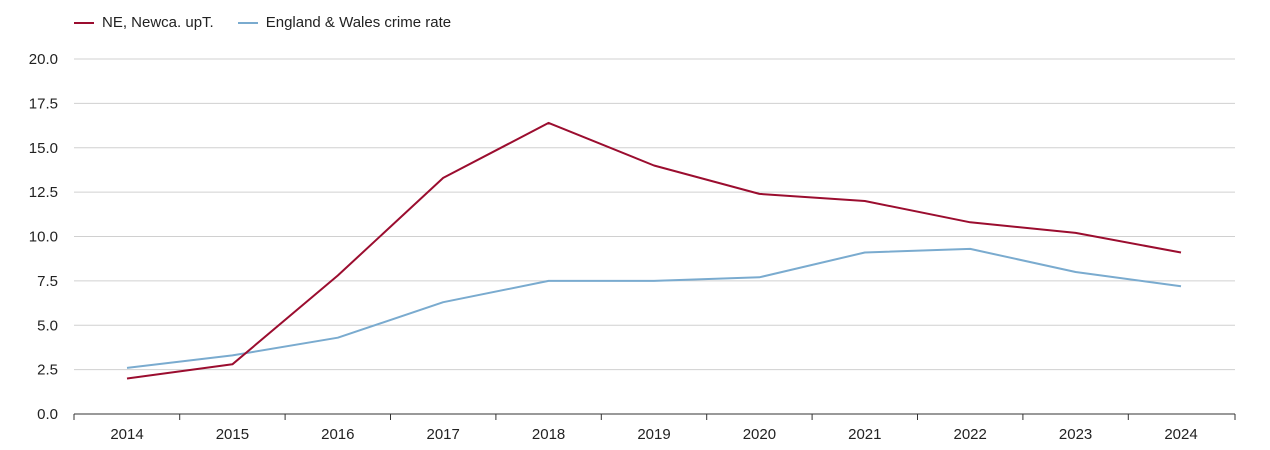 The width and height of the screenshot is (1270, 450). I want to click on legend-item-series-2: England & Wales crime rate, so click(344, 22).